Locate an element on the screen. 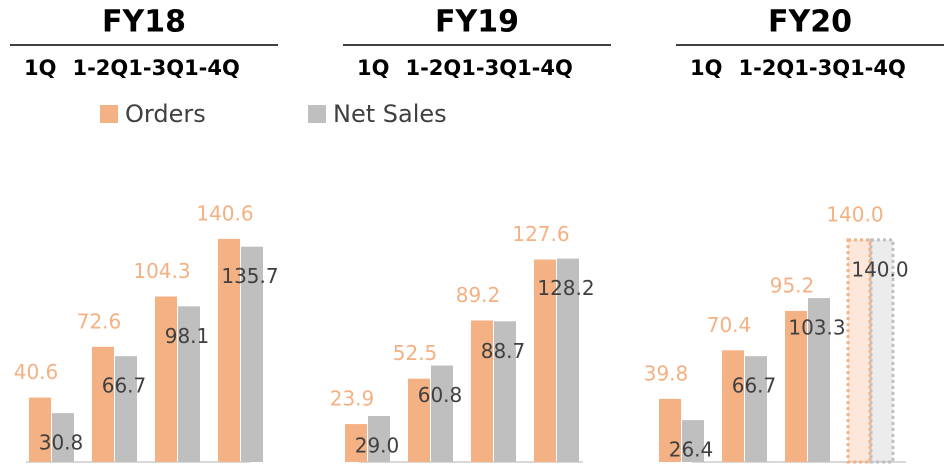 The width and height of the screenshot is (944, 465). data-label: 140.6 is located at coordinates (224, 213).